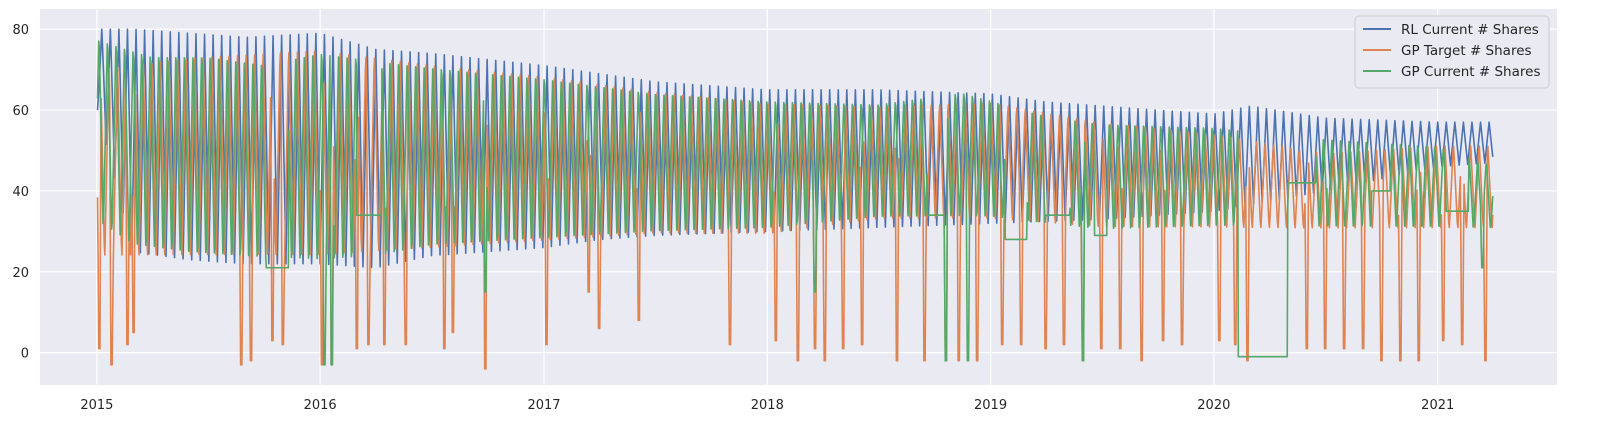 The height and width of the screenshot is (432, 1600). Describe the element at coordinates (1437, 405) in the screenshot. I see `x-tick-label: 2021` at that location.